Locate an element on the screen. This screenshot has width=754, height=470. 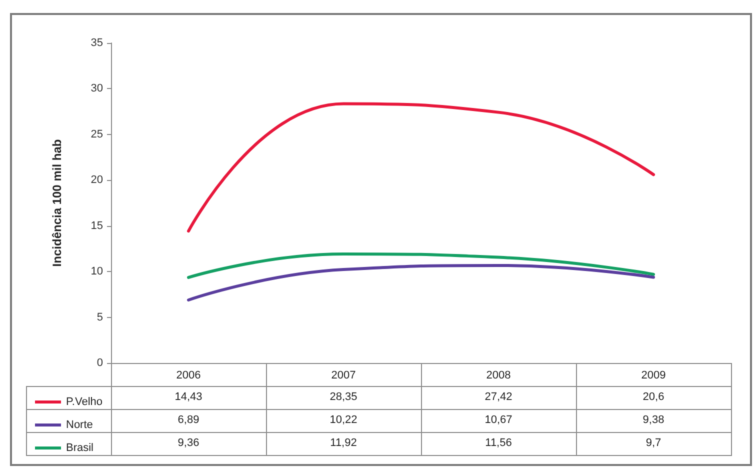
data-label: 28,35 is located at coordinates (343, 397).